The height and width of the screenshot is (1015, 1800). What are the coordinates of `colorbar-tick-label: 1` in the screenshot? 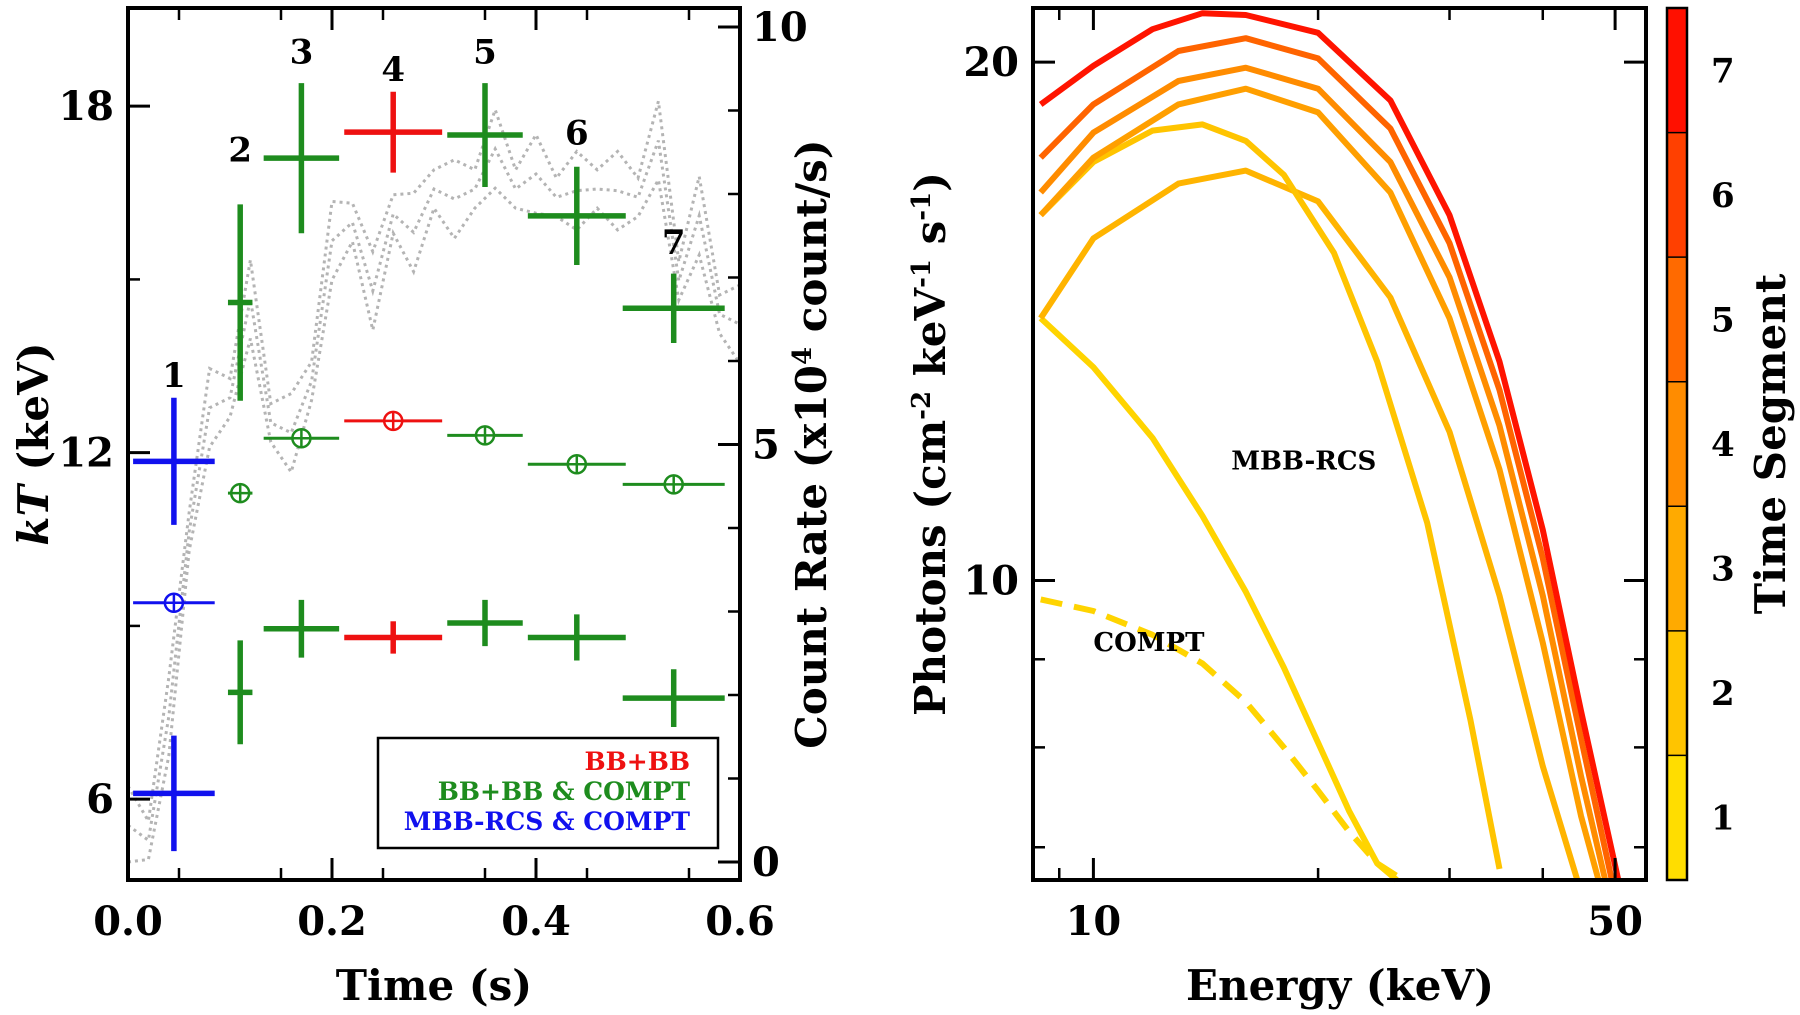 It's located at (1723, 819).